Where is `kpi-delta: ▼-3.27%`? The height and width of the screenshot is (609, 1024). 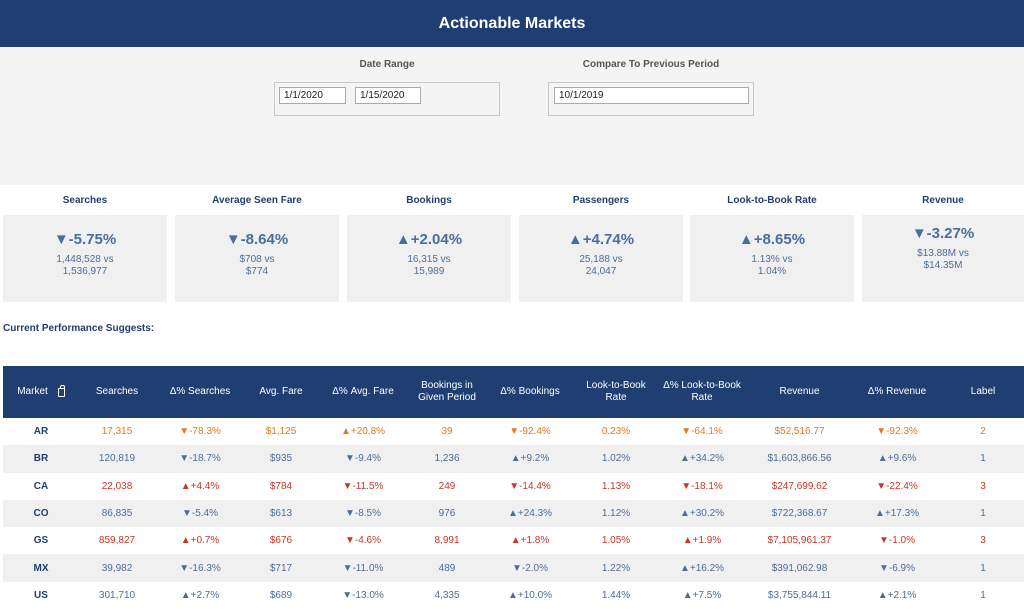 kpi-delta: ▼-3.27% is located at coordinates (943, 233).